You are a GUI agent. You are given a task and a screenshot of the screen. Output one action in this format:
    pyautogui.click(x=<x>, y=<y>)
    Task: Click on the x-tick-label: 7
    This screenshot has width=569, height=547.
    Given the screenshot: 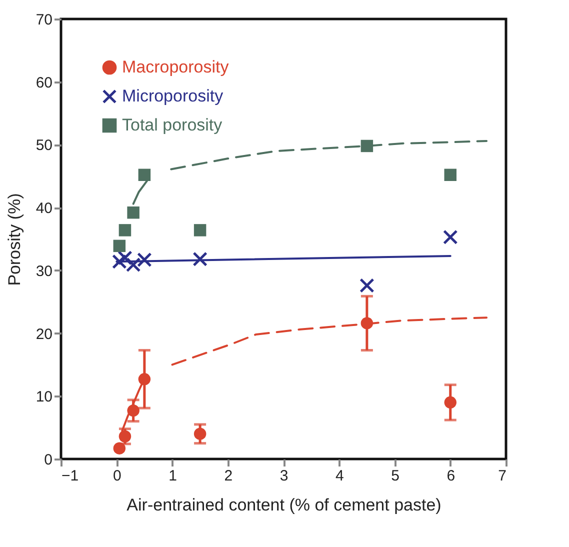 What is the action you would take?
    pyautogui.click(x=502, y=476)
    